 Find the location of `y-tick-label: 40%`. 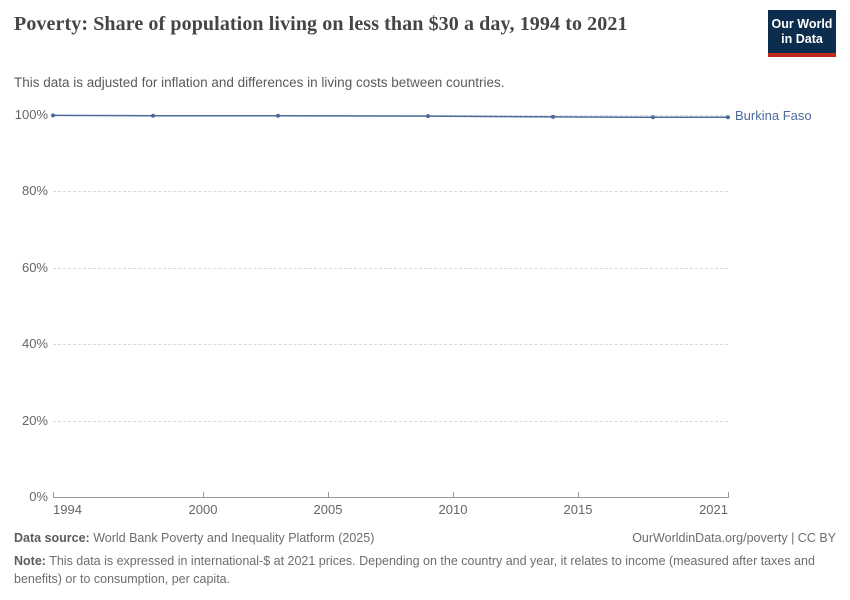

y-tick-label: 40% is located at coordinates (34, 344).